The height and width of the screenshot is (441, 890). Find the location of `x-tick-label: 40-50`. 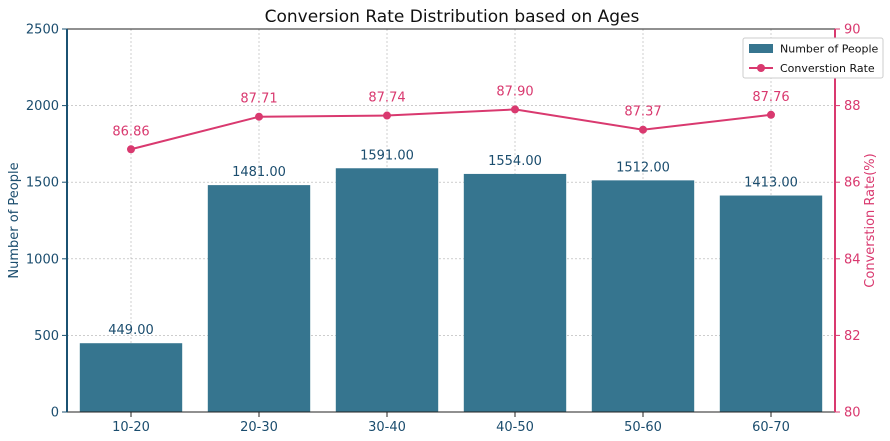

x-tick-label: 40-50 is located at coordinates (515, 427).